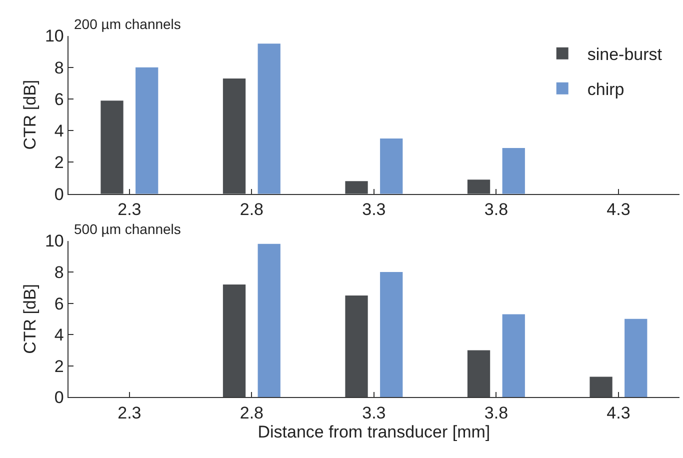  What do you see at coordinates (605, 90) in the screenshot?
I see `legend-label: chirp` at bounding box center [605, 90].